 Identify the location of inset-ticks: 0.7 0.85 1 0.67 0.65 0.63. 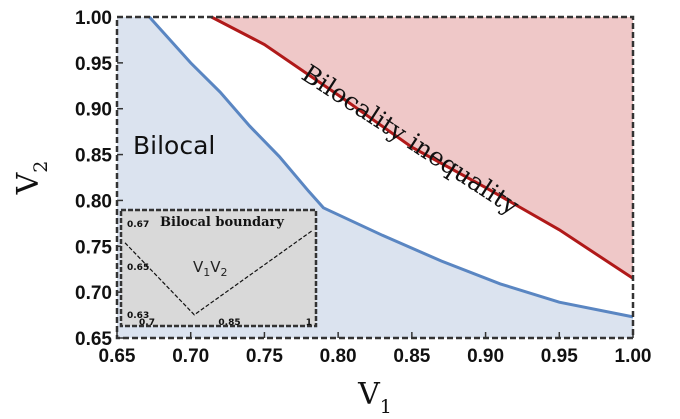
(219, 274).